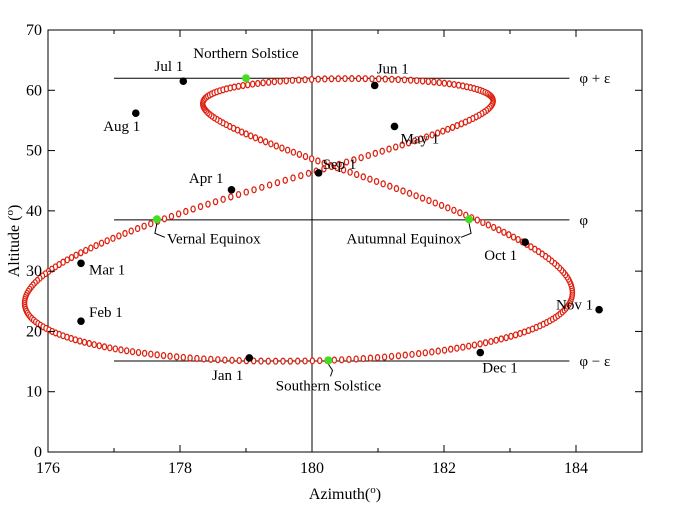  I want to click on month-label: Dec 1, so click(499, 369).